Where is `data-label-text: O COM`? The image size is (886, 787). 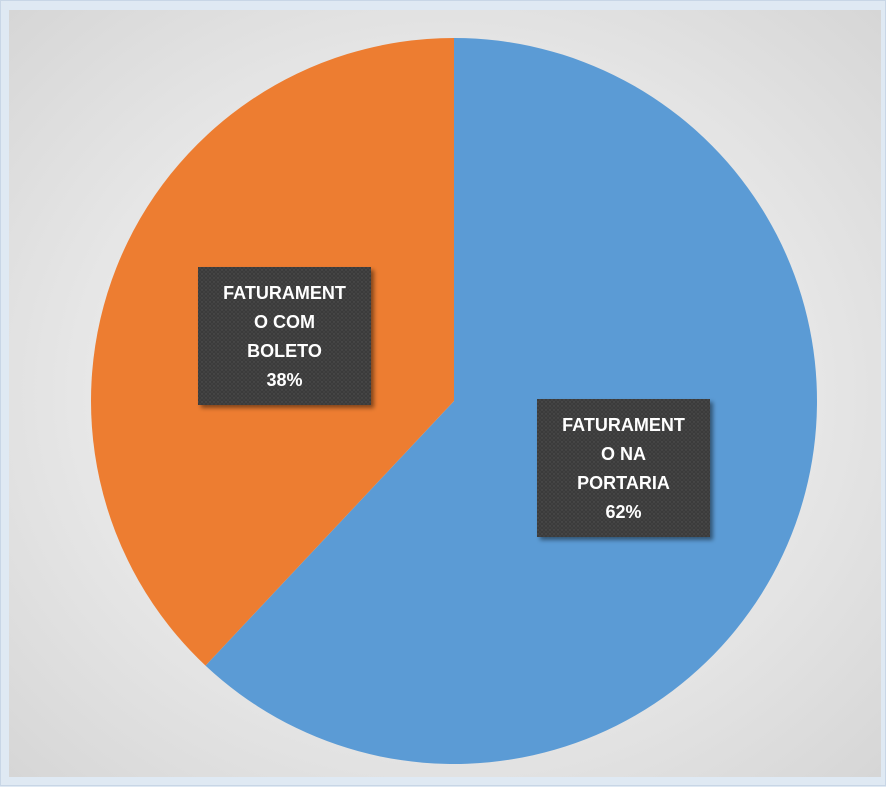 data-label-text: O COM is located at coordinates (284, 322).